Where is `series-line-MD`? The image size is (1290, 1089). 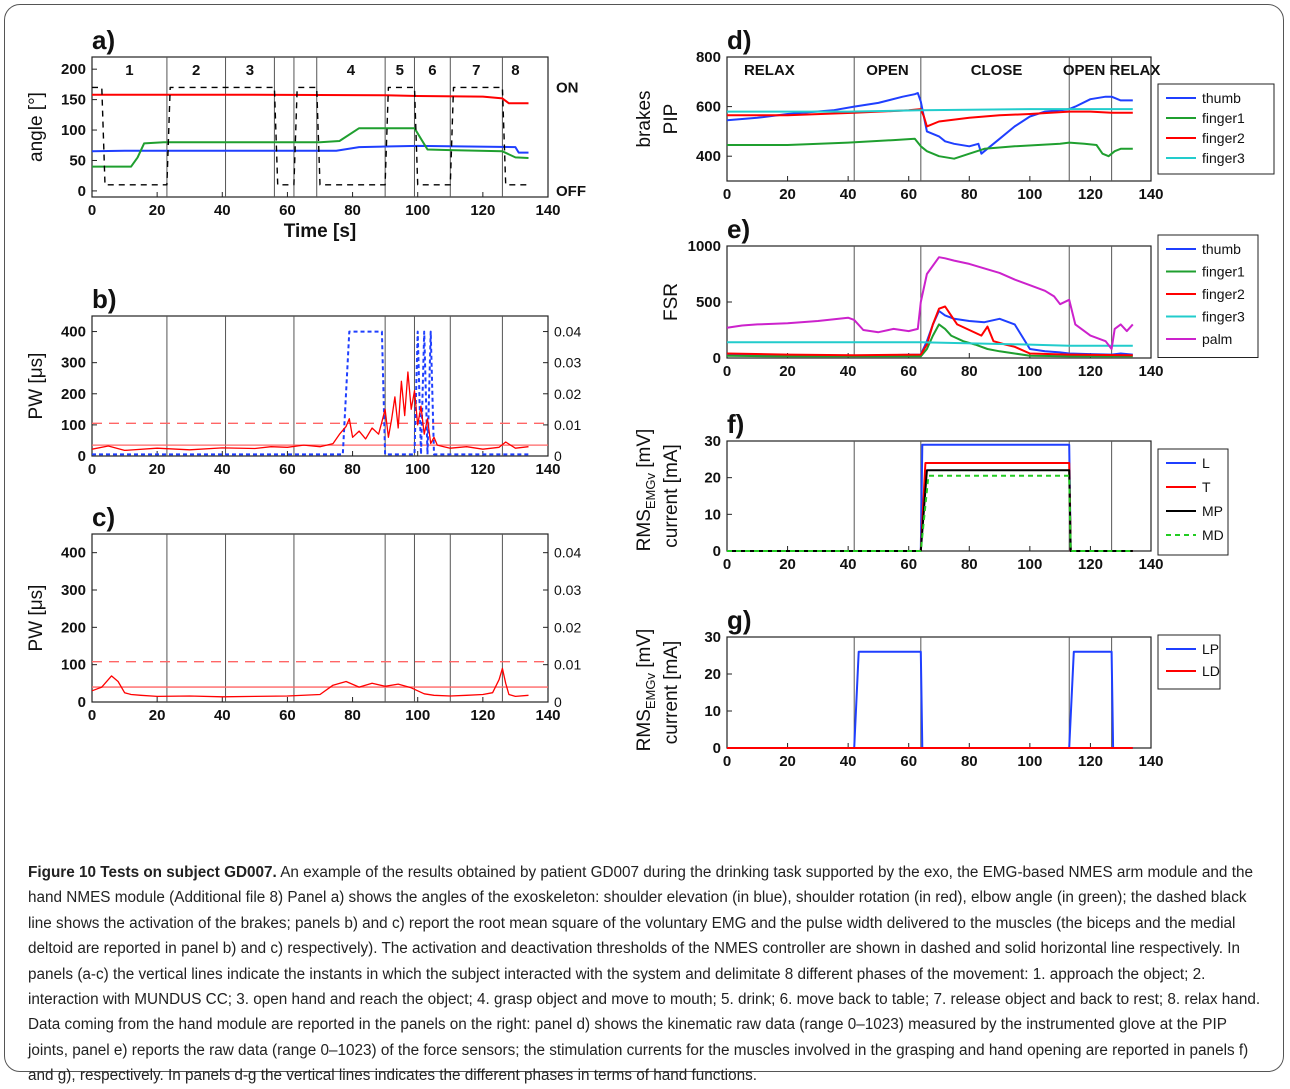
series-line-MD is located at coordinates (930, 513).